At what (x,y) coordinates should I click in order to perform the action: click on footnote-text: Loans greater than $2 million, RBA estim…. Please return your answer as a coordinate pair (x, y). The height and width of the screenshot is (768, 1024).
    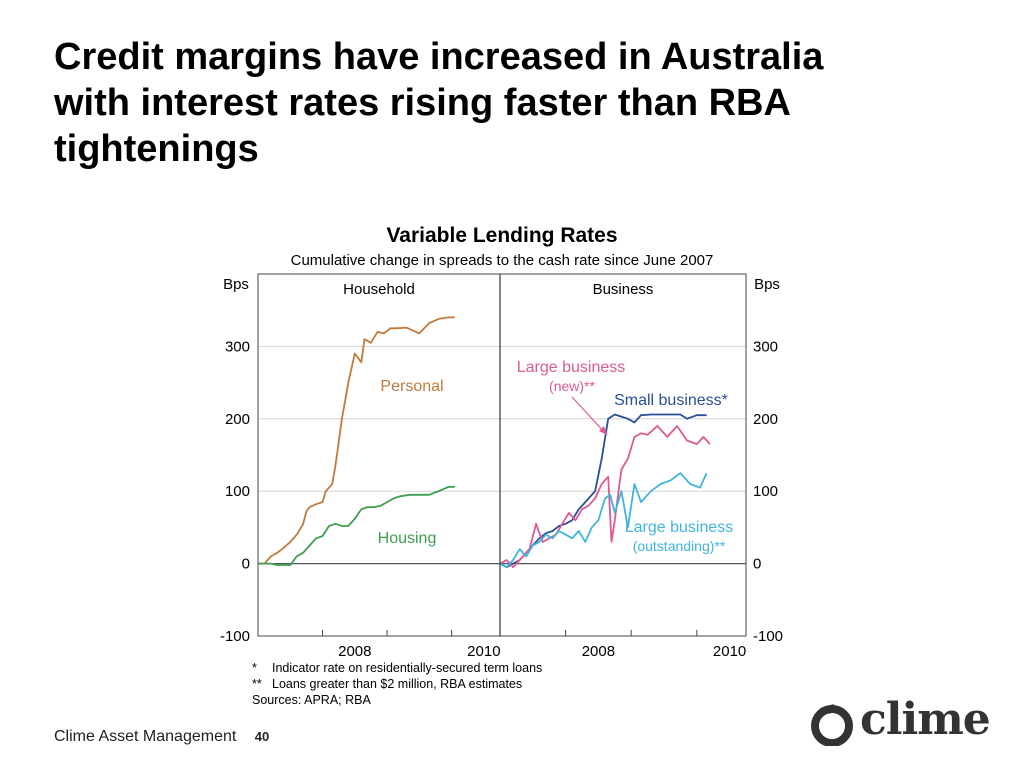
    Looking at the image, I should click on (397, 684).